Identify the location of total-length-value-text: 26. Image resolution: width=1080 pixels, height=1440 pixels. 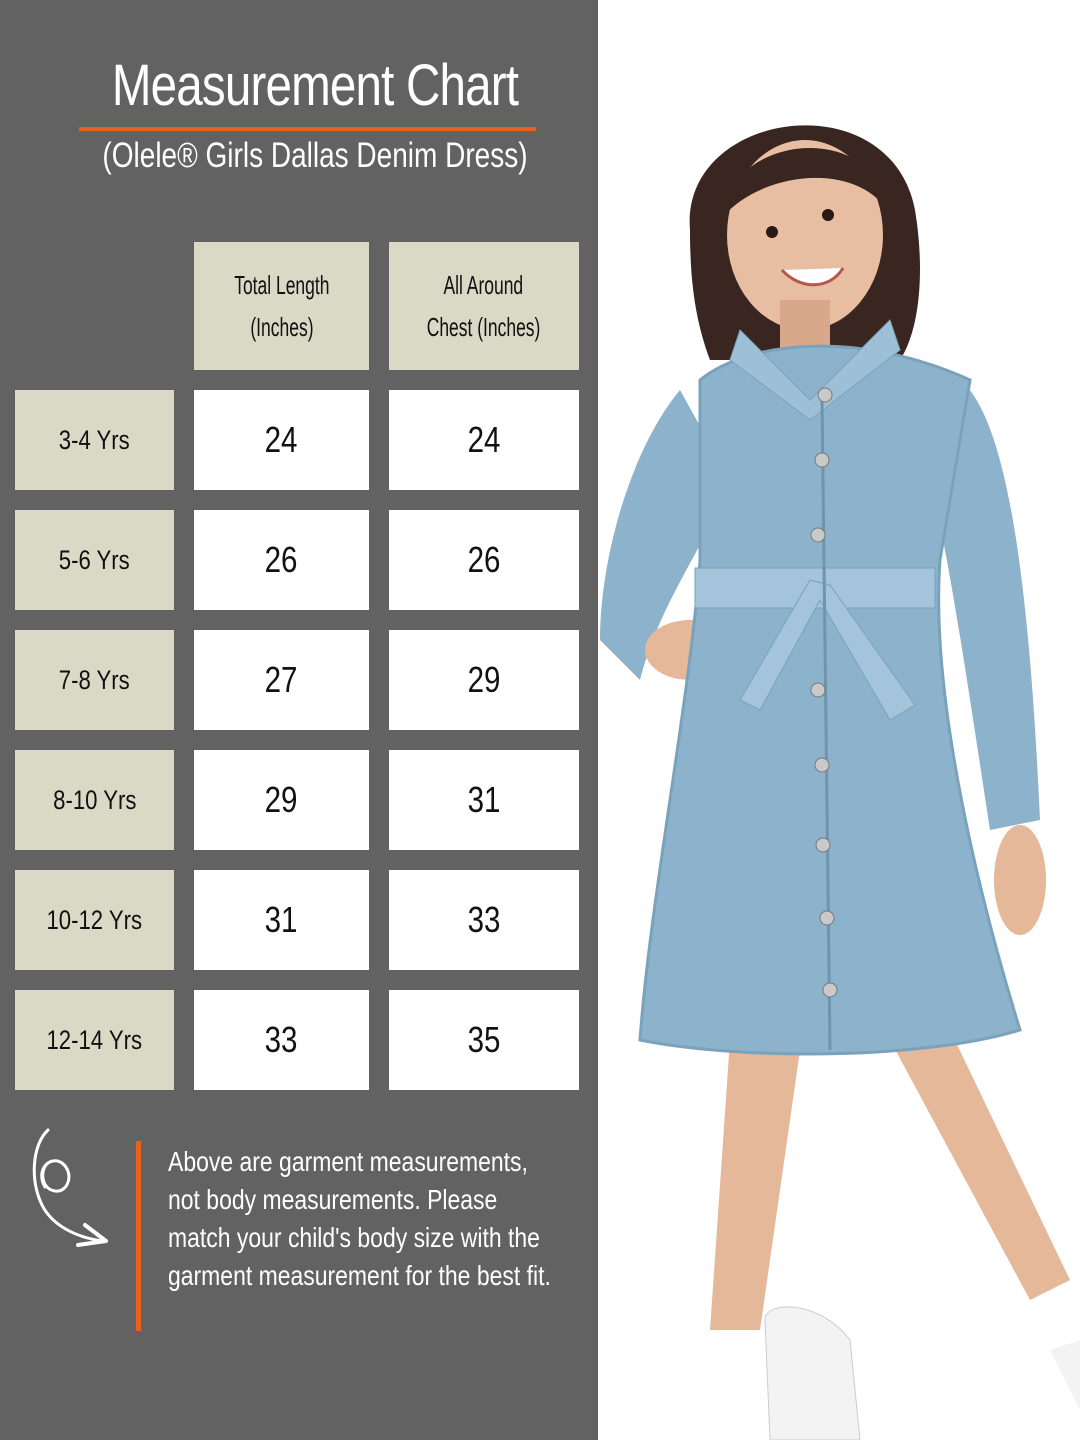
(281, 559).